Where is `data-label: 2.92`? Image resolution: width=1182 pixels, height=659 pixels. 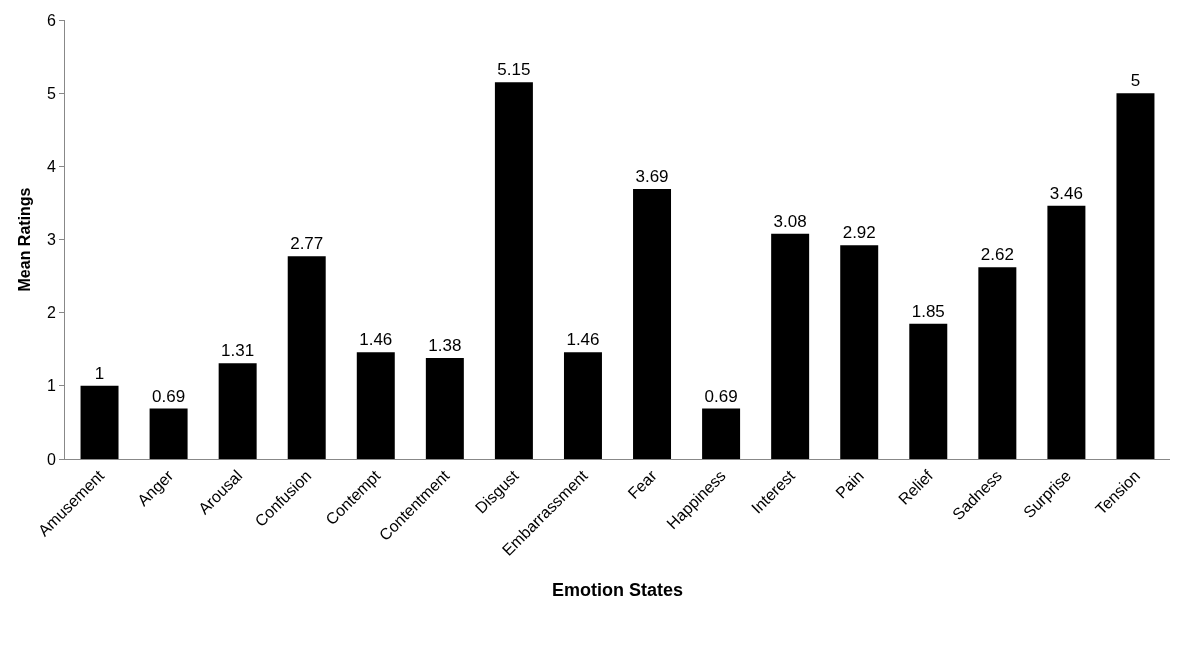 data-label: 2.92 is located at coordinates (859, 233).